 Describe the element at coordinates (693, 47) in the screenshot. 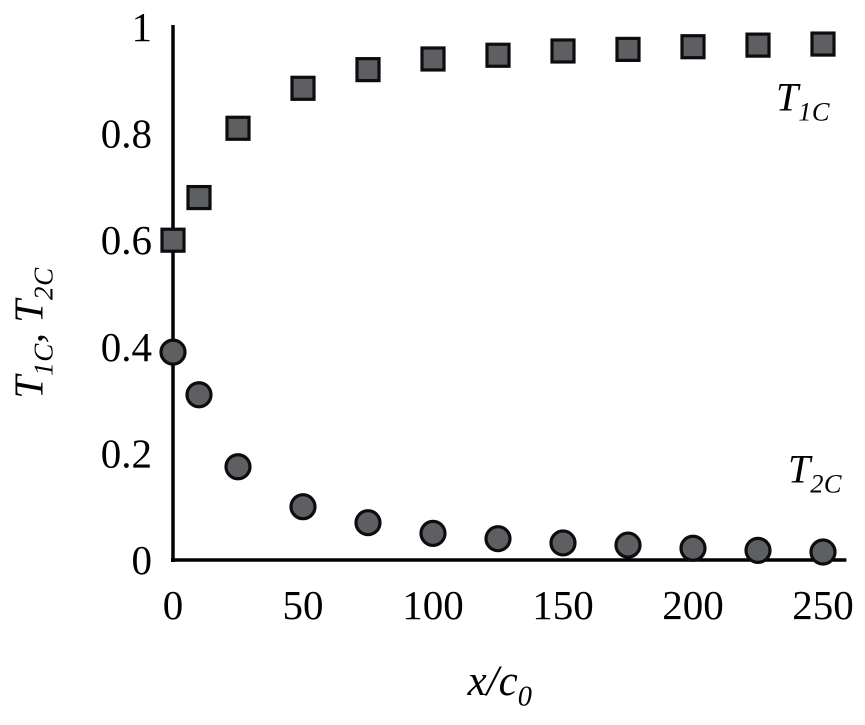

I see `marker-square-t_1c-x200` at that location.